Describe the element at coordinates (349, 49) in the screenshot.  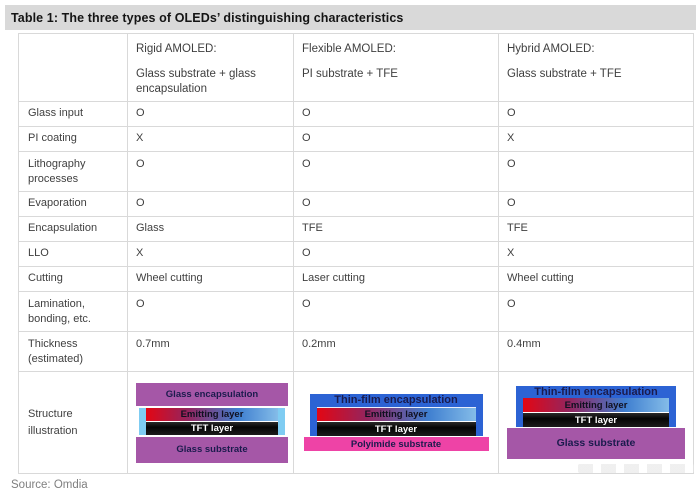
I see `column-title: Flexible AMOLED:` at that location.